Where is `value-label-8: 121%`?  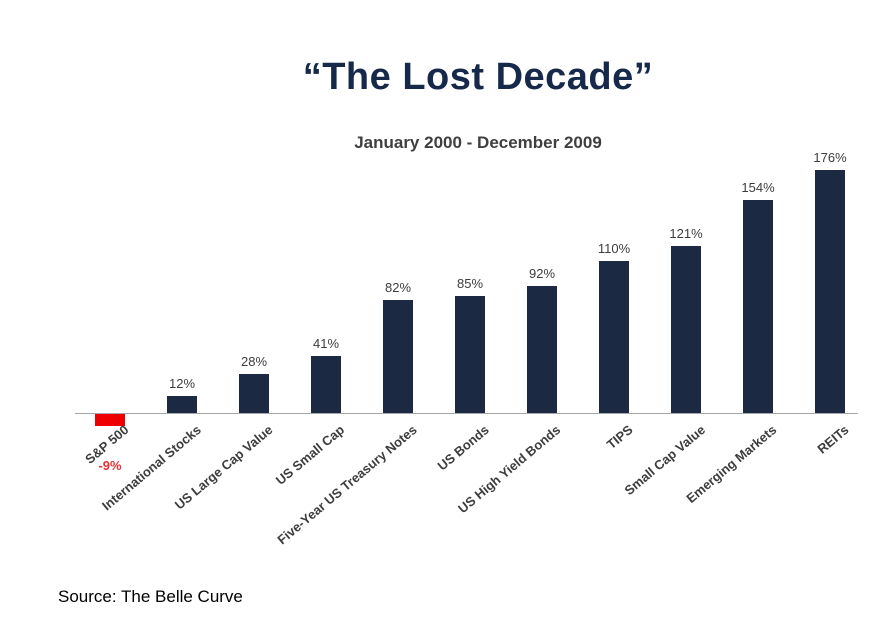 value-label-8: 121% is located at coordinates (686, 233).